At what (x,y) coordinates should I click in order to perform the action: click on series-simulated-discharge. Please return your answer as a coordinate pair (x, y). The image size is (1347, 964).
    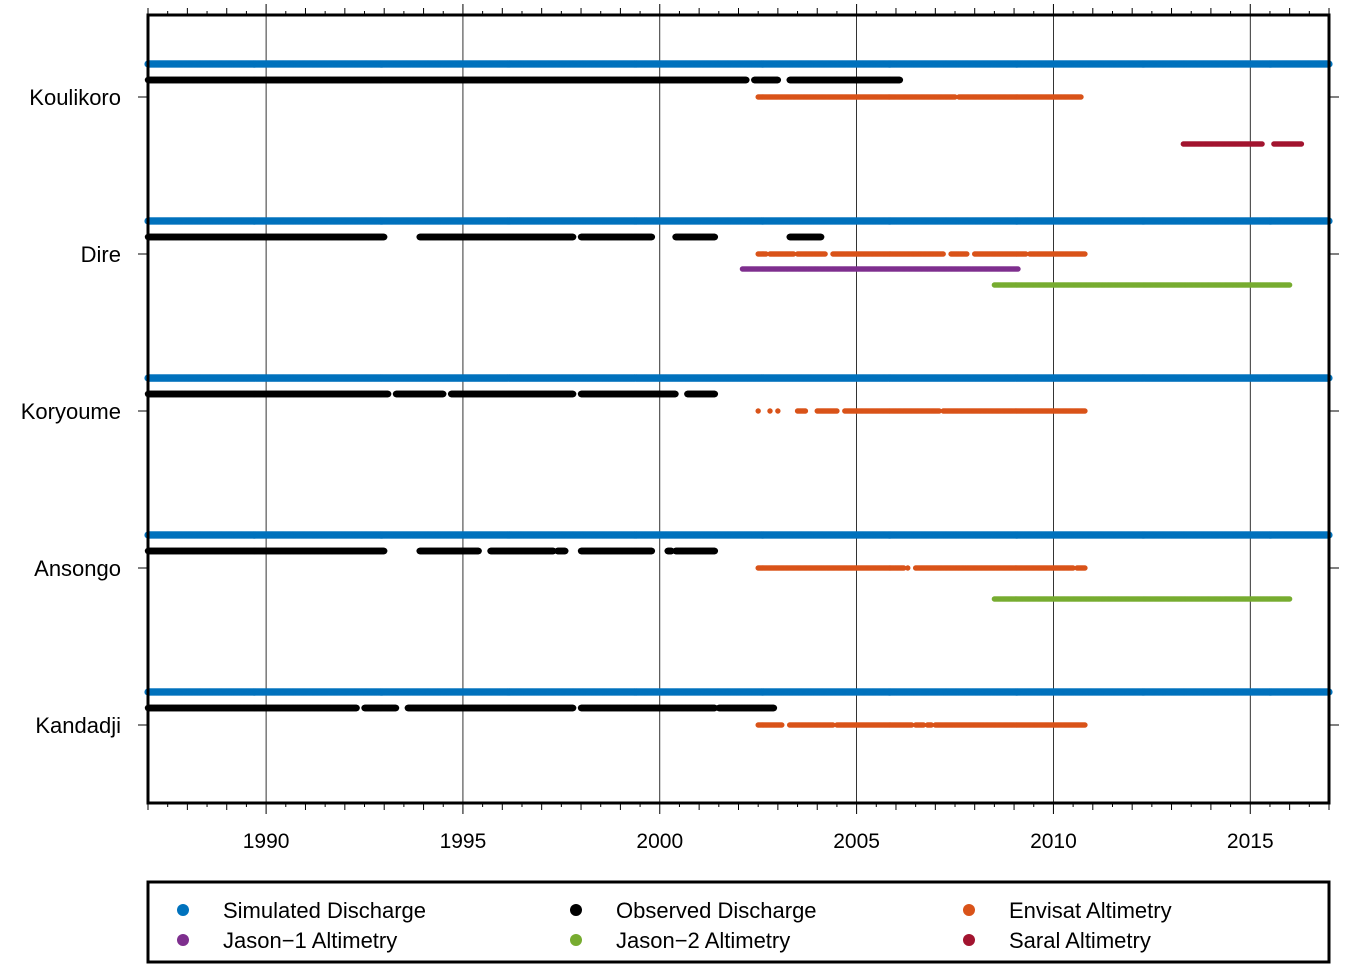
    Looking at the image, I should click on (738, 64).